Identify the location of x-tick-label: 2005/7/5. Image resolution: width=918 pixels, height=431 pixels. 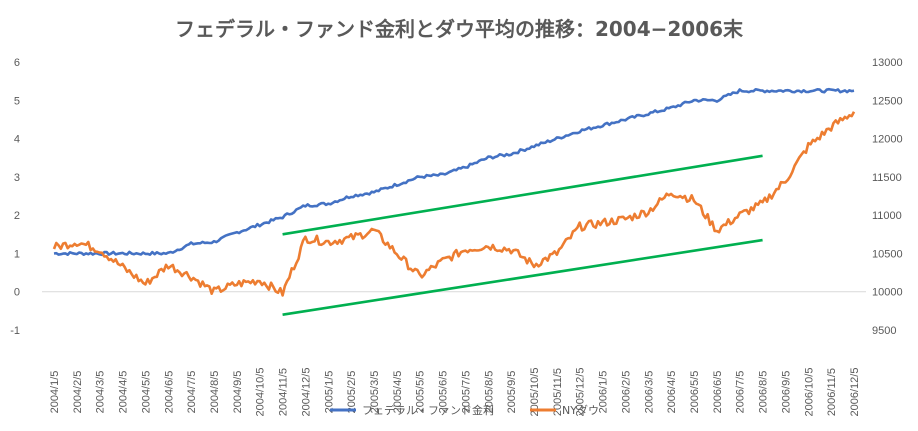
(466, 392).